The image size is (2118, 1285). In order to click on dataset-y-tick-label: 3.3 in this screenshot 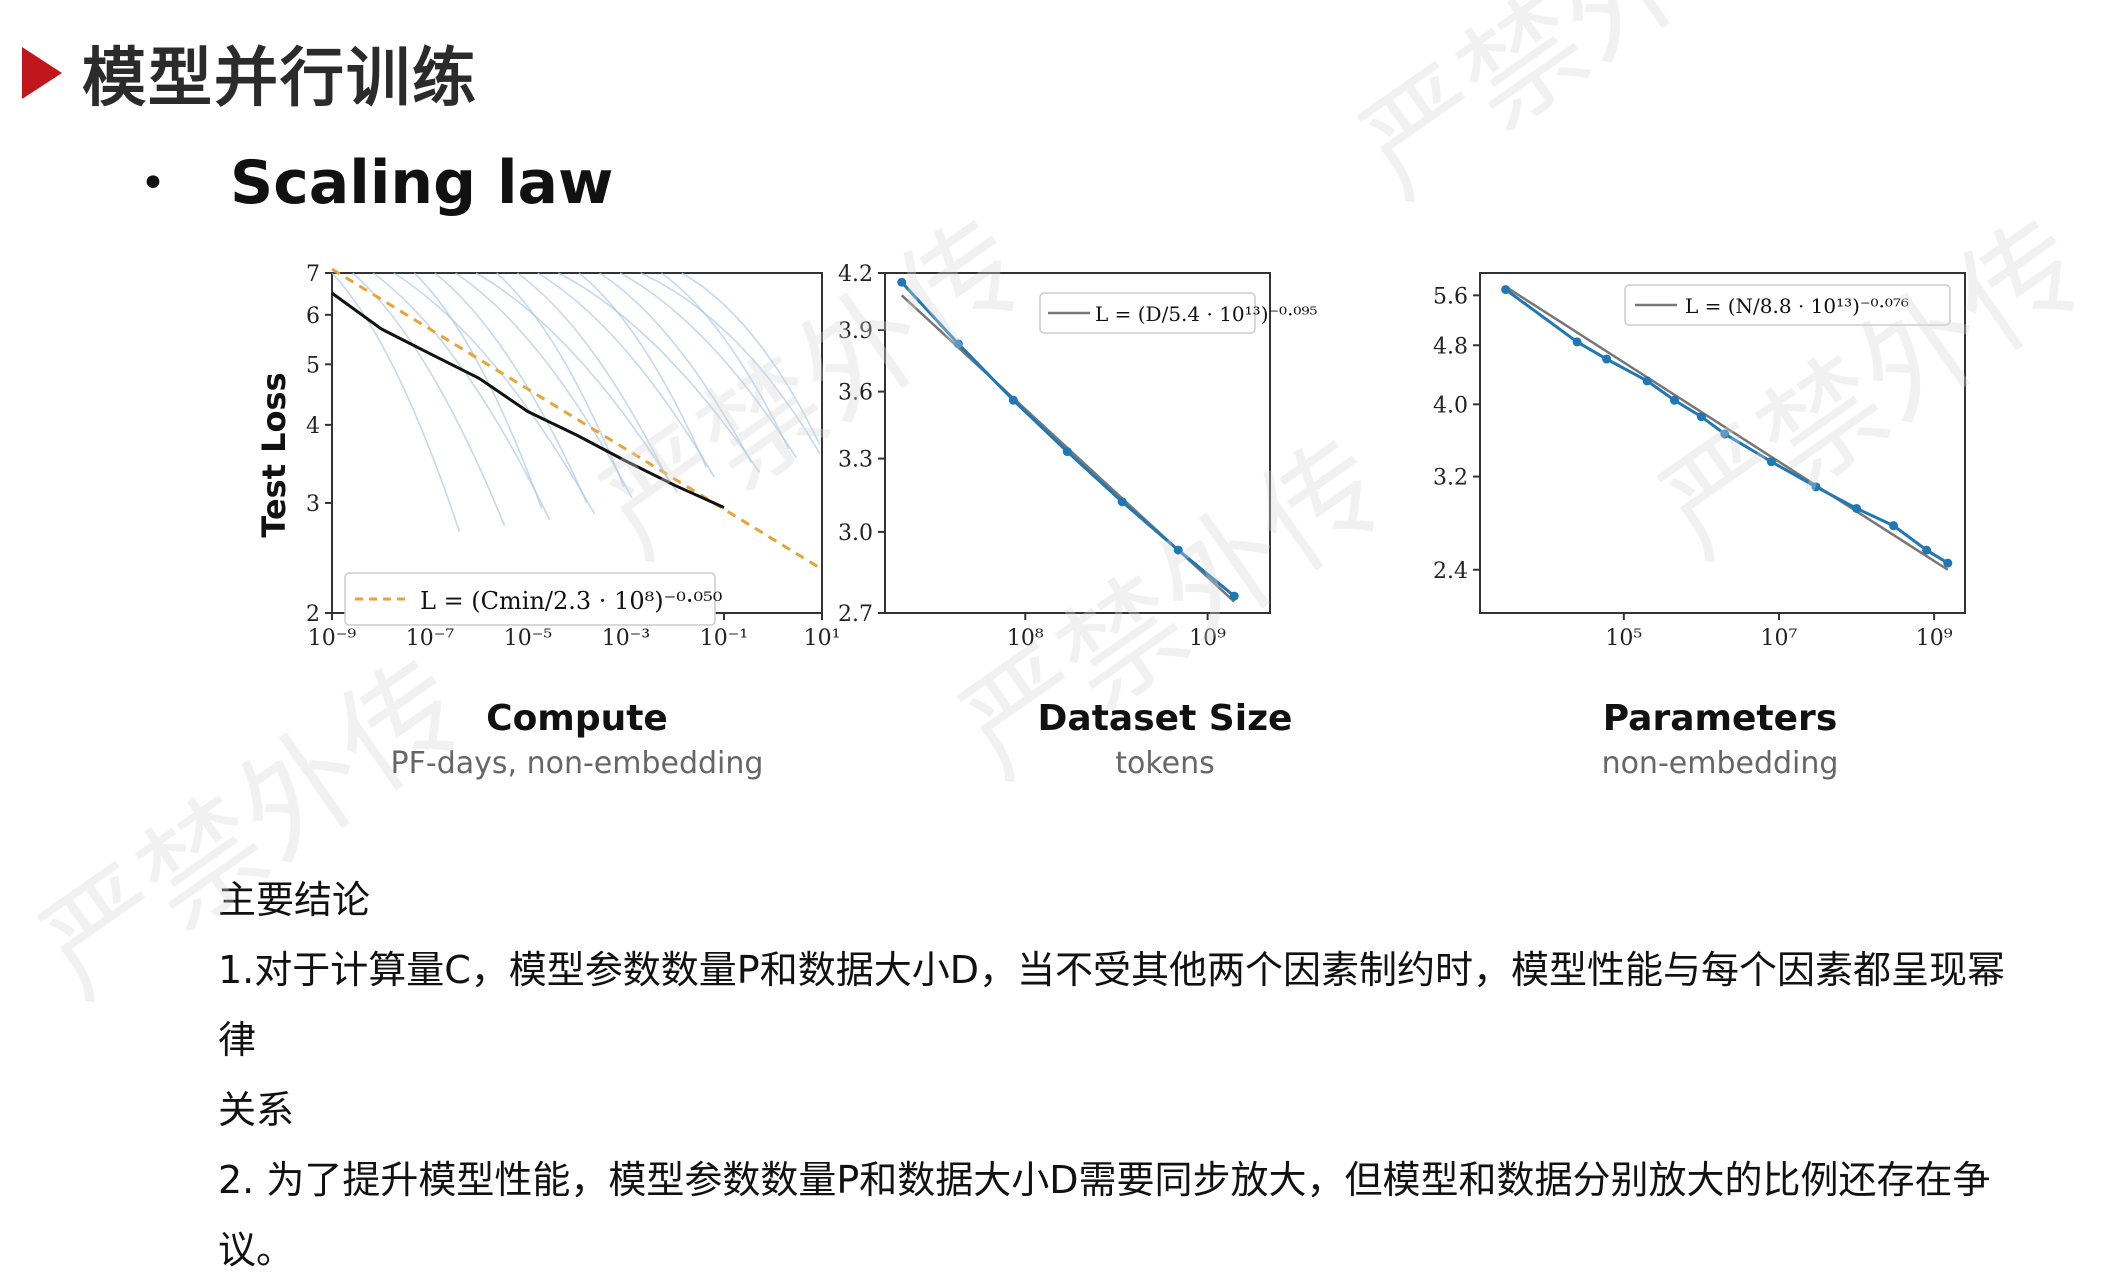, I will do `click(855, 460)`.